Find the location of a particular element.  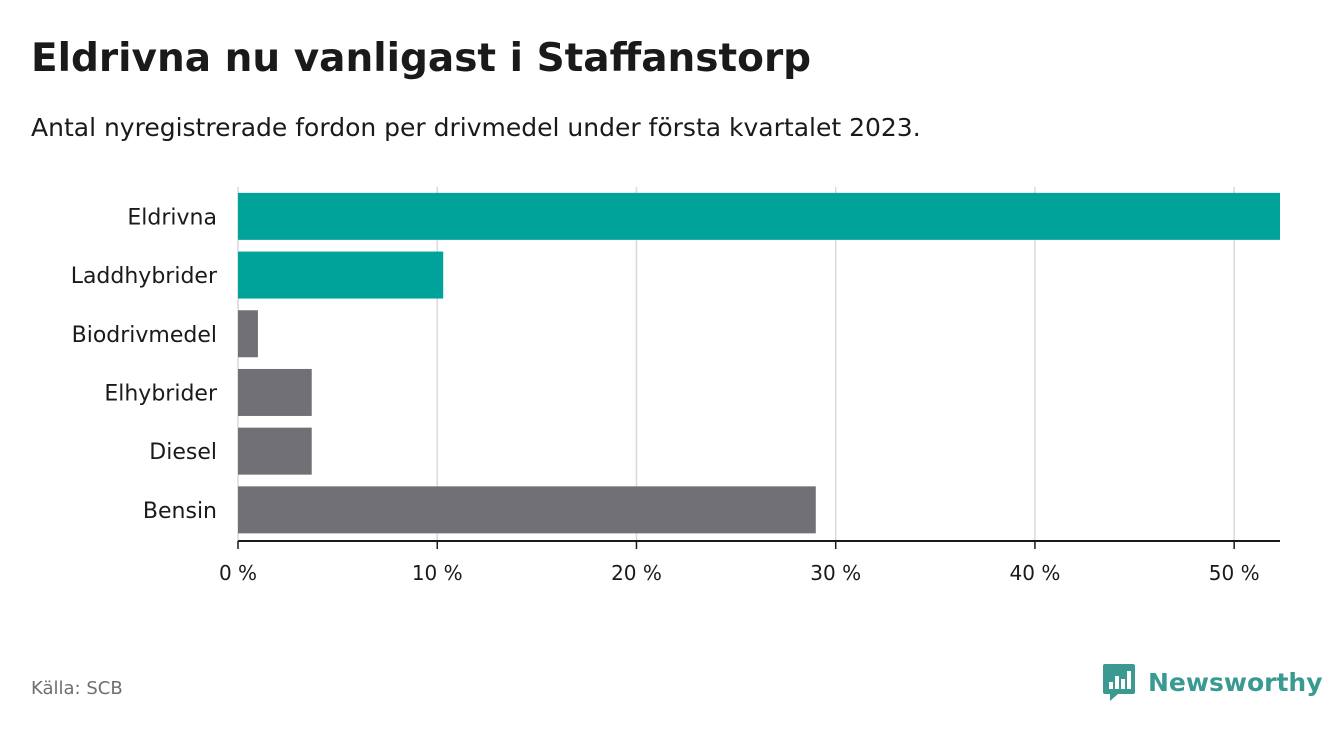

brand-logo: Newsworthy is located at coordinates (1212, 682).